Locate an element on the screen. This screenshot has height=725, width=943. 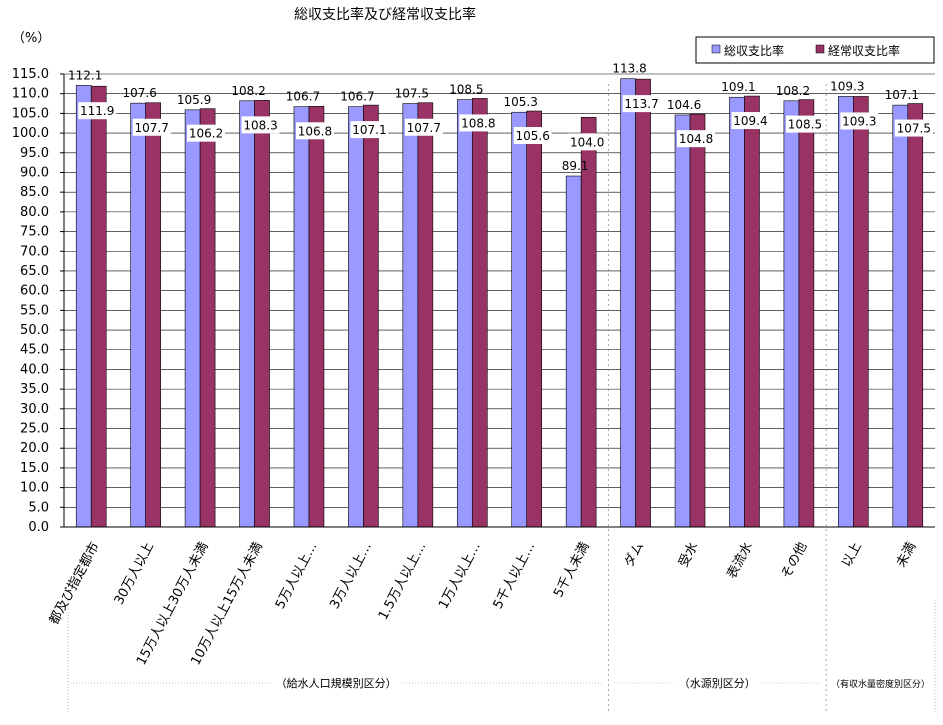
y-tick-label: 30.0 is located at coordinates (34, 409).